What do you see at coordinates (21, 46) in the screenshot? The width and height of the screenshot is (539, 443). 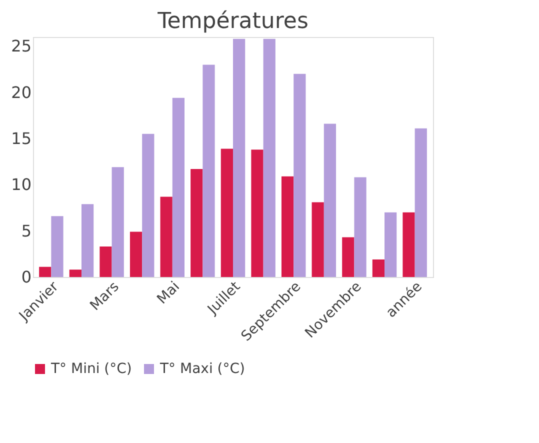 I see `y-tick-label: 25` at bounding box center [21, 46].